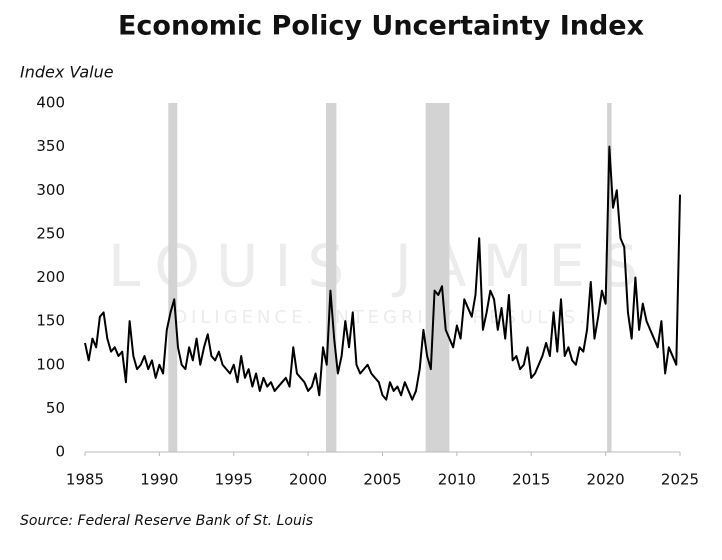  What do you see at coordinates (457, 480) in the screenshot?
I see `x-tick-label: 2010` at bounding box center [457, 480].